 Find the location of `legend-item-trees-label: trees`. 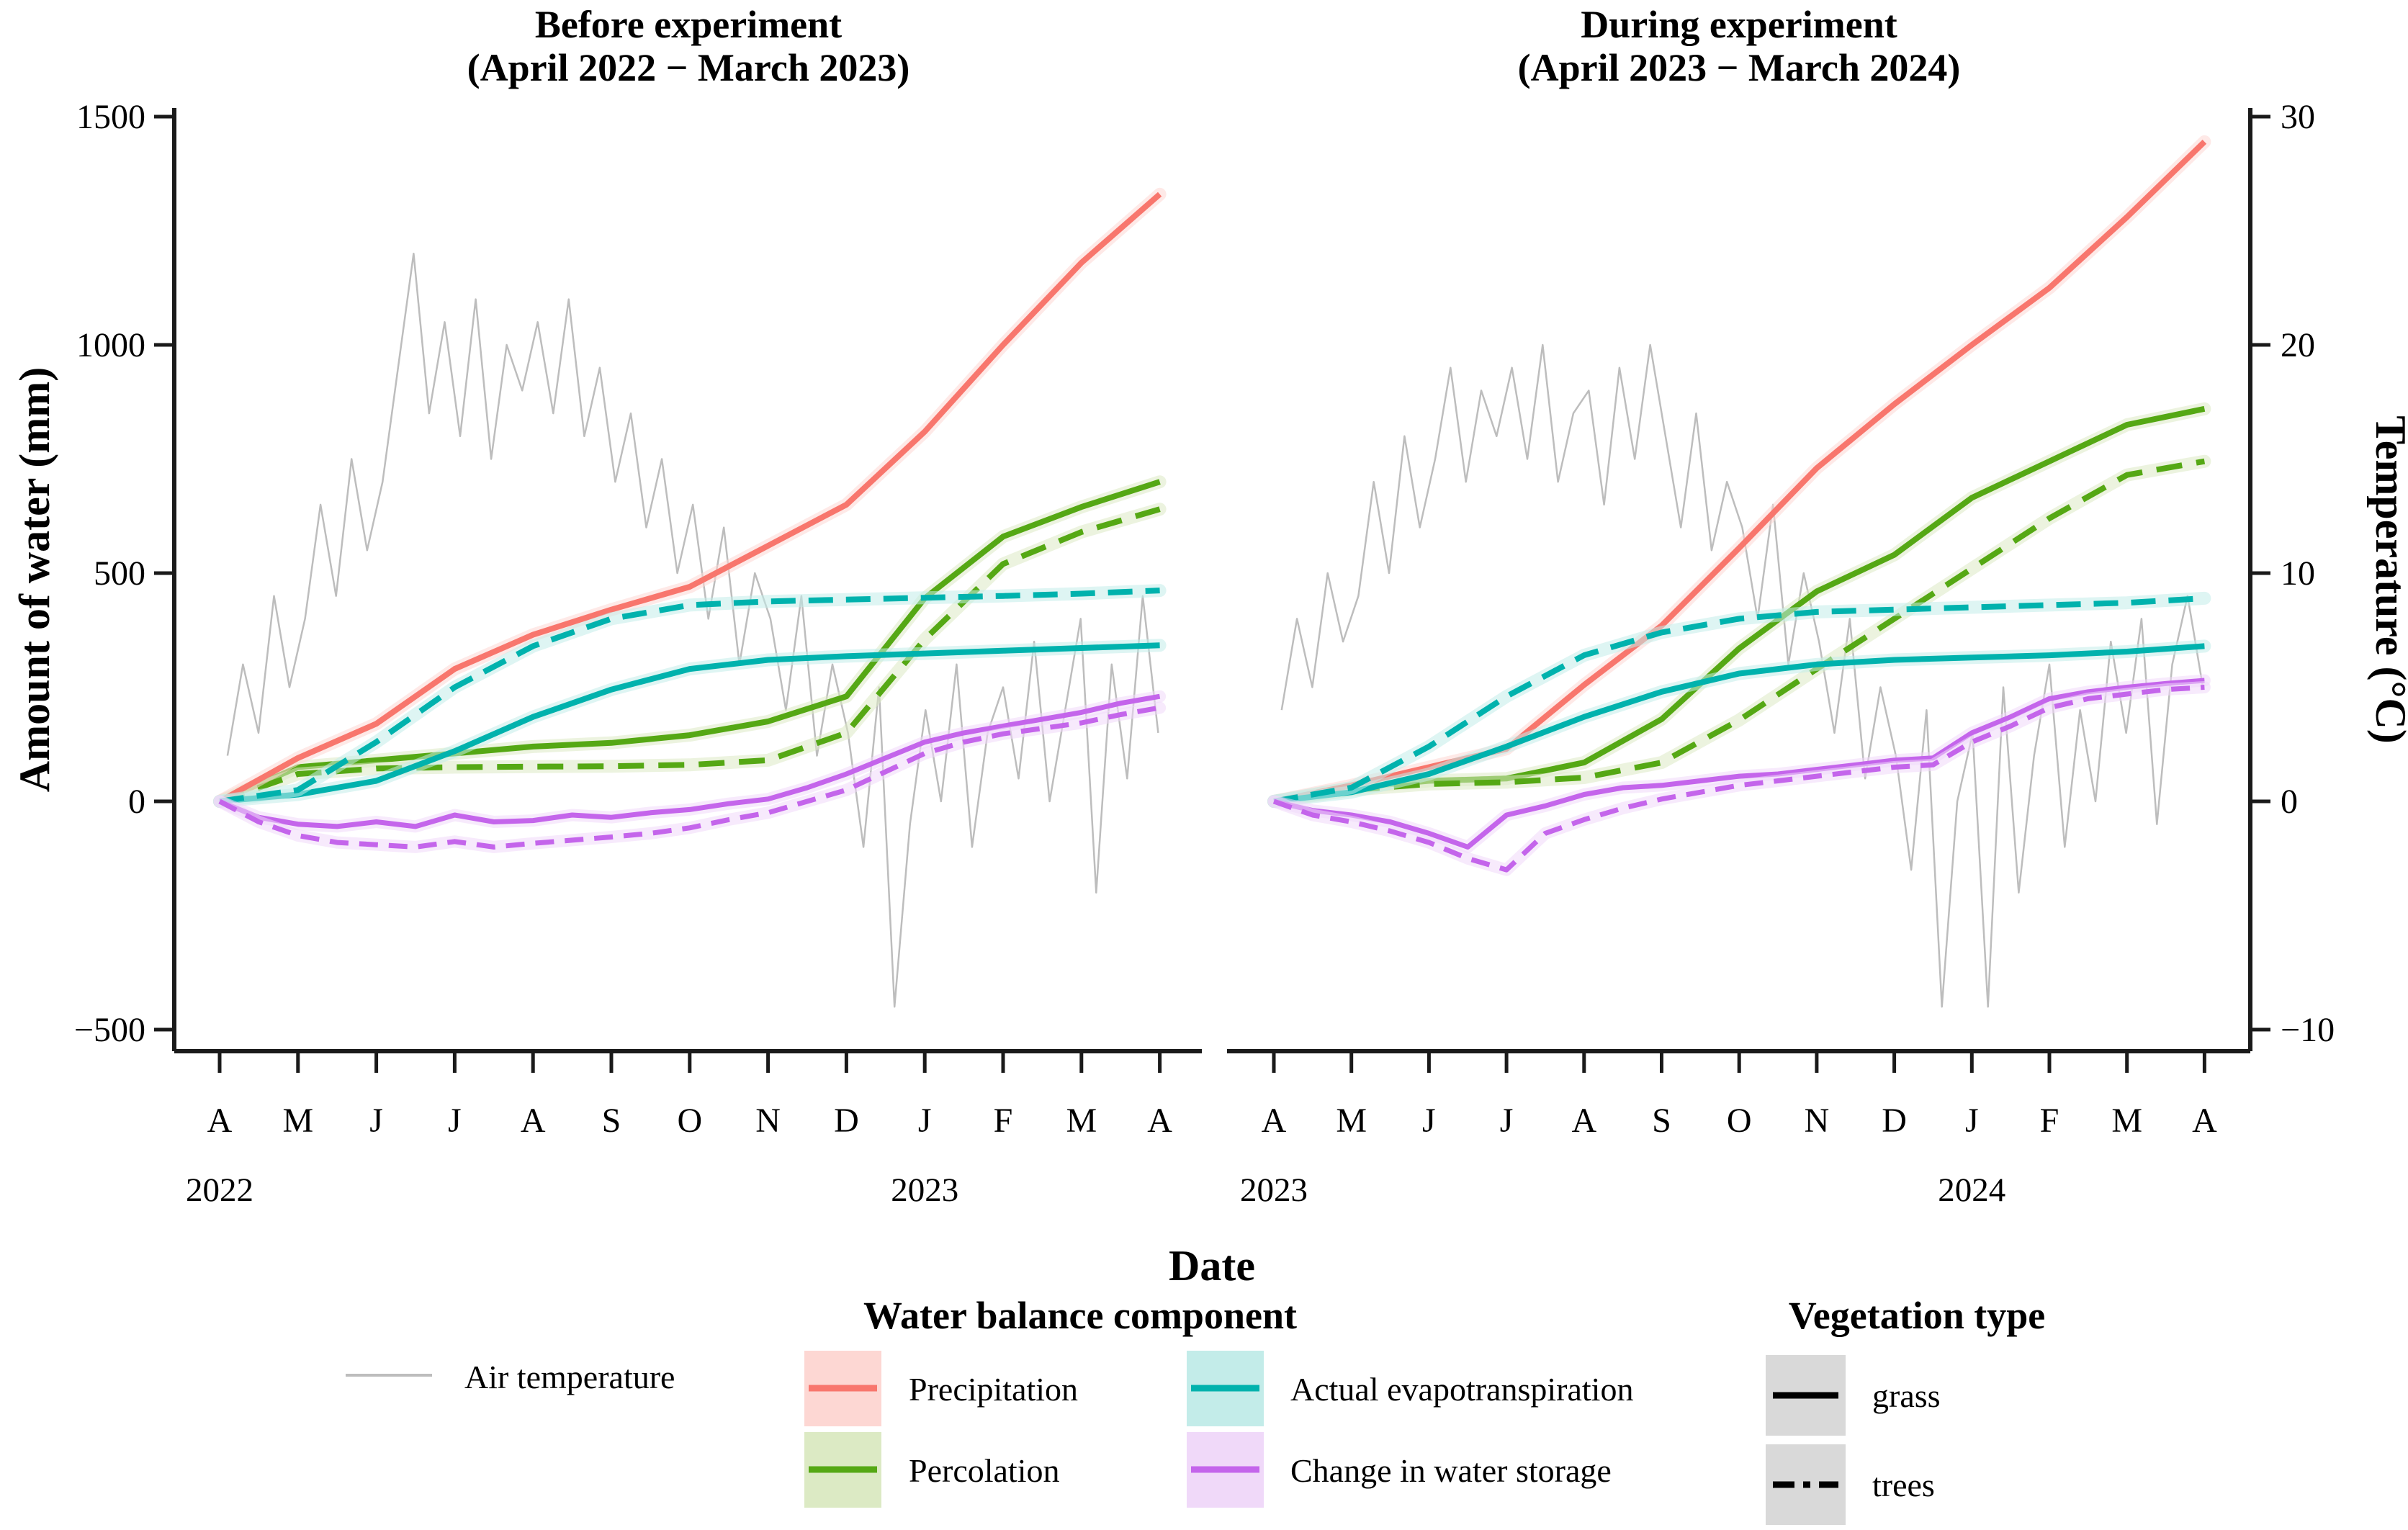

legend-item-trees-label: trees is located at coordinates (1903, 1485).